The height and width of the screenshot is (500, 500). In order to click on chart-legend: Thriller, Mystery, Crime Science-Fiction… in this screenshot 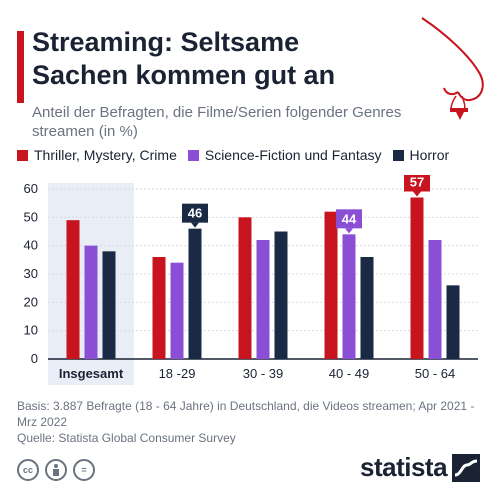, I will do `click(255, 155)`.